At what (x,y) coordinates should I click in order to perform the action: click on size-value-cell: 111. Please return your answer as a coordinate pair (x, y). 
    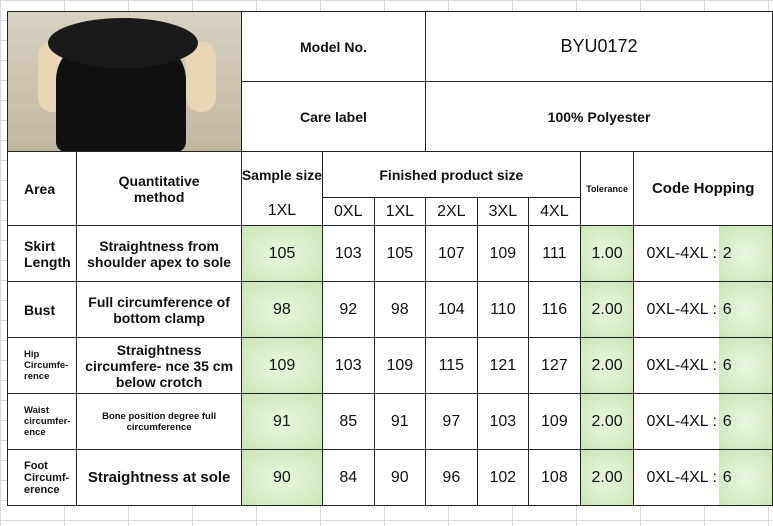
    Looking at the image, I should click on (554, 253).